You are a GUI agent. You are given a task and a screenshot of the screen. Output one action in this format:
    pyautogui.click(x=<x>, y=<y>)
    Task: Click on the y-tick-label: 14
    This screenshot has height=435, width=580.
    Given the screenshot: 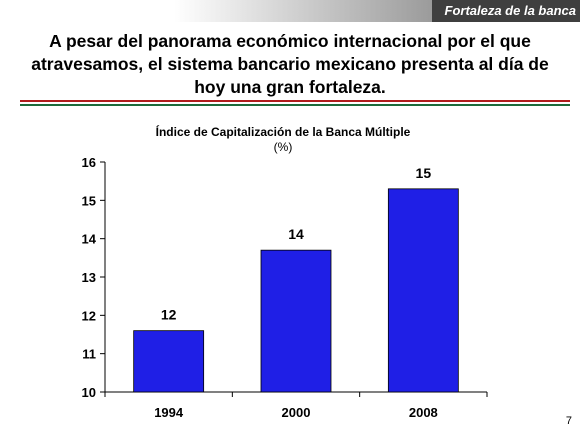 What is the action you would take?
    pyautogui.click(x=89, y=239)
    